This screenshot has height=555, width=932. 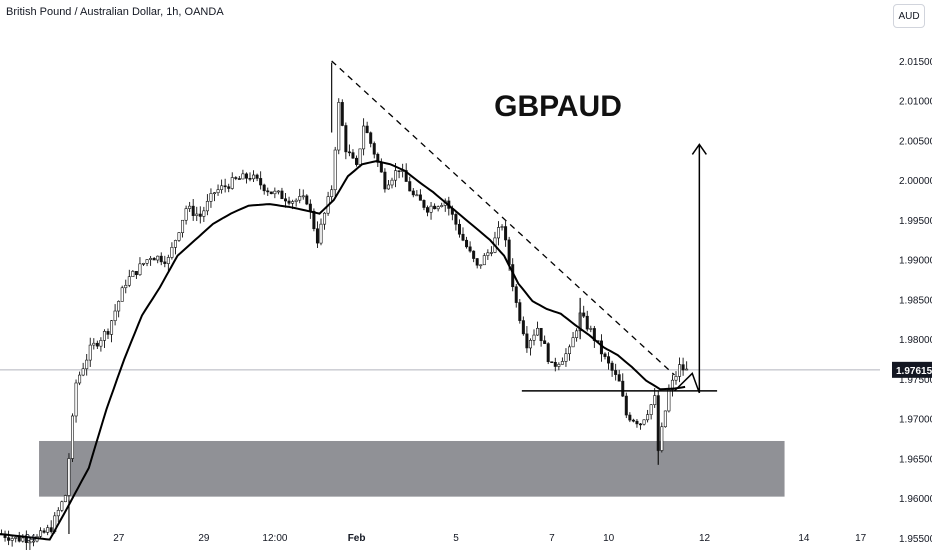 I want to click on time-tick-label: 17, so click(x=861, y=538).